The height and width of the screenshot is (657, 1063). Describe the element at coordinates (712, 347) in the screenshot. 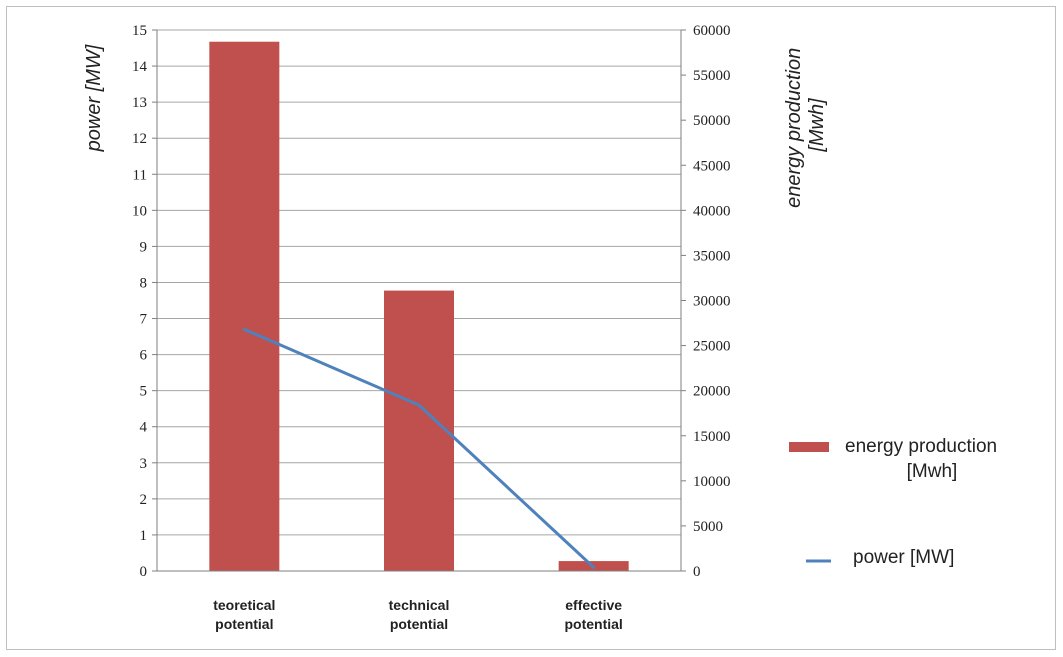

I see `right-tick-label: 25000` at that location.